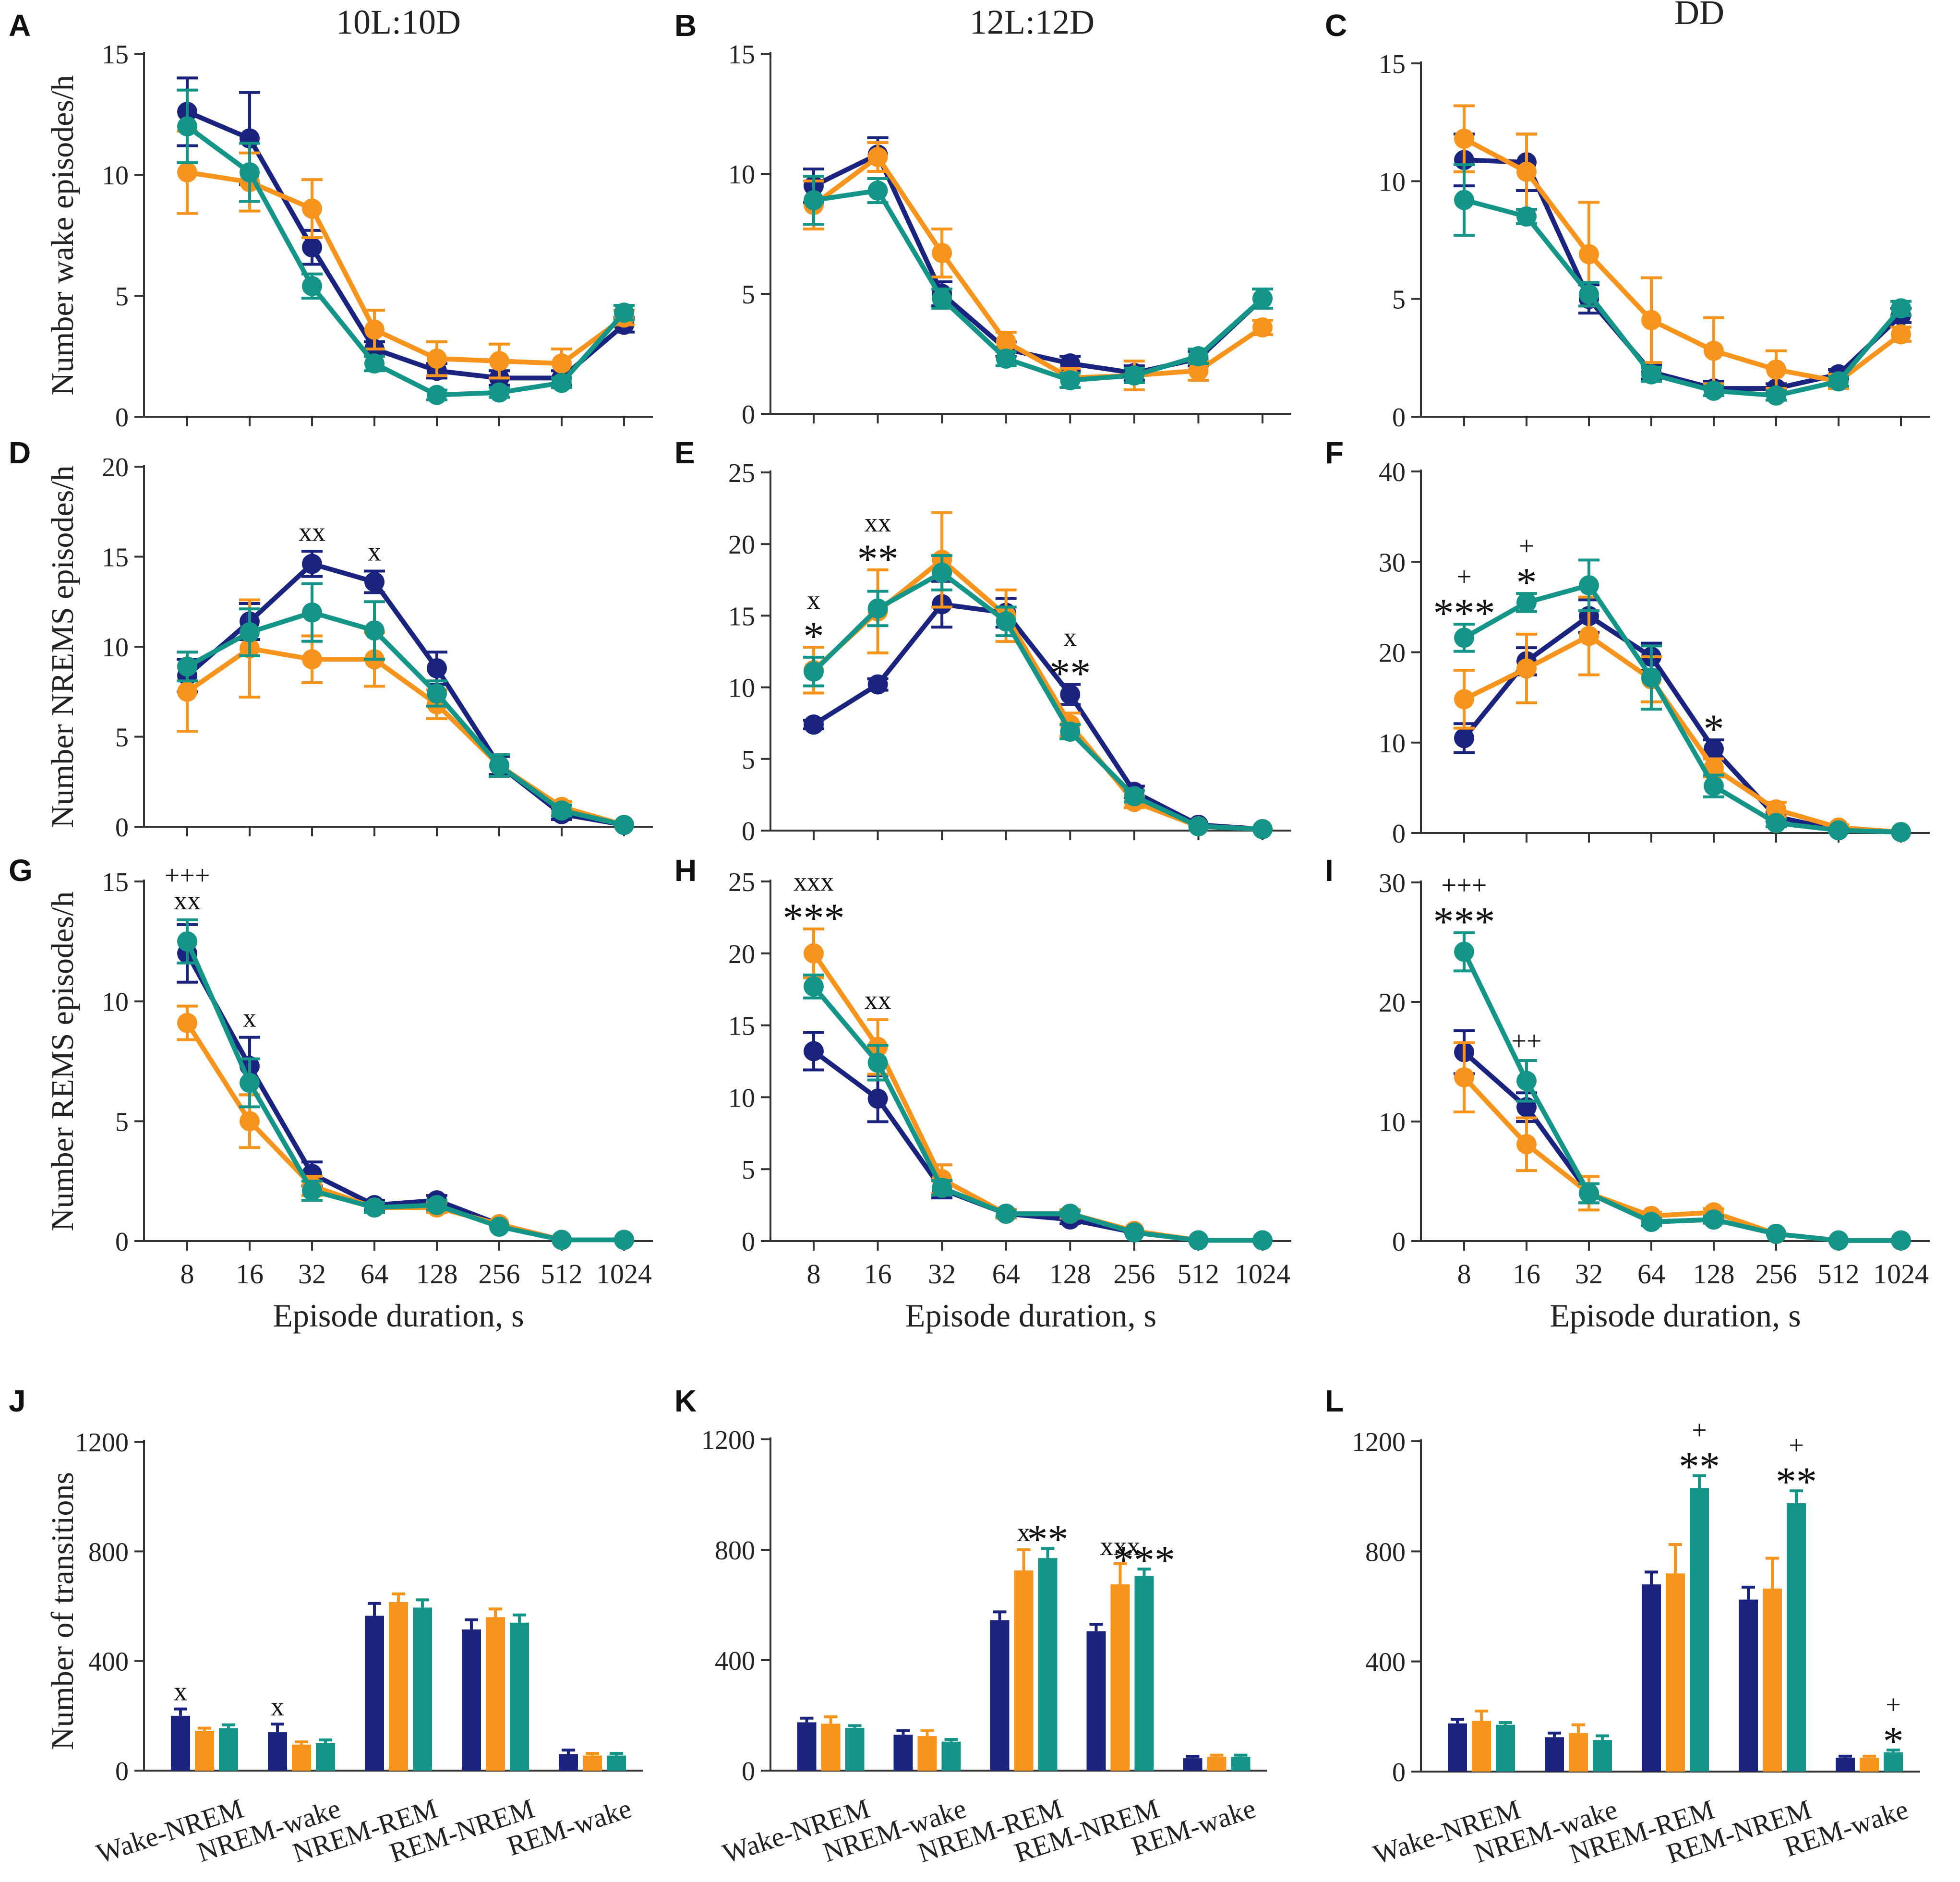  I want to click on y-tick-label-j-3: 1200, so click(102, 1443).